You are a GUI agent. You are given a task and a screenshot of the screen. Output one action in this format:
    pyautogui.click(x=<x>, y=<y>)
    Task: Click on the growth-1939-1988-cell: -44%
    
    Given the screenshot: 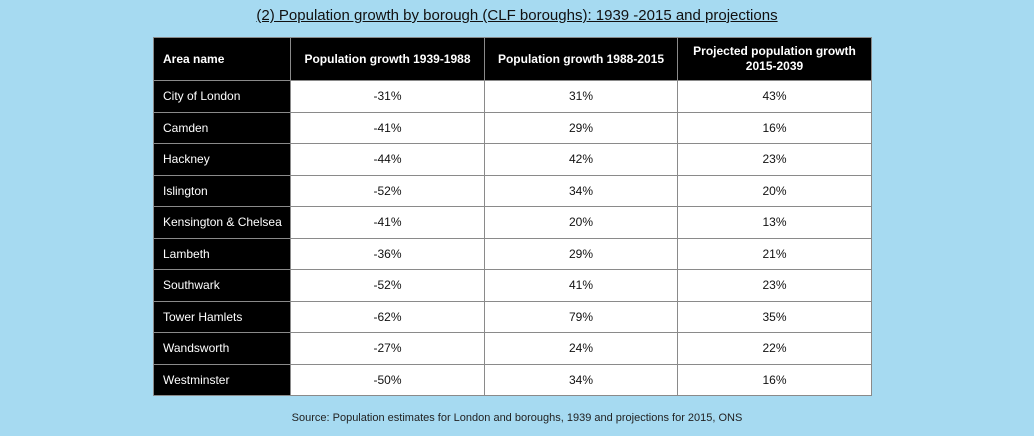 What is the action you would take?
    pyautogui.click(x=387, y=159)
    